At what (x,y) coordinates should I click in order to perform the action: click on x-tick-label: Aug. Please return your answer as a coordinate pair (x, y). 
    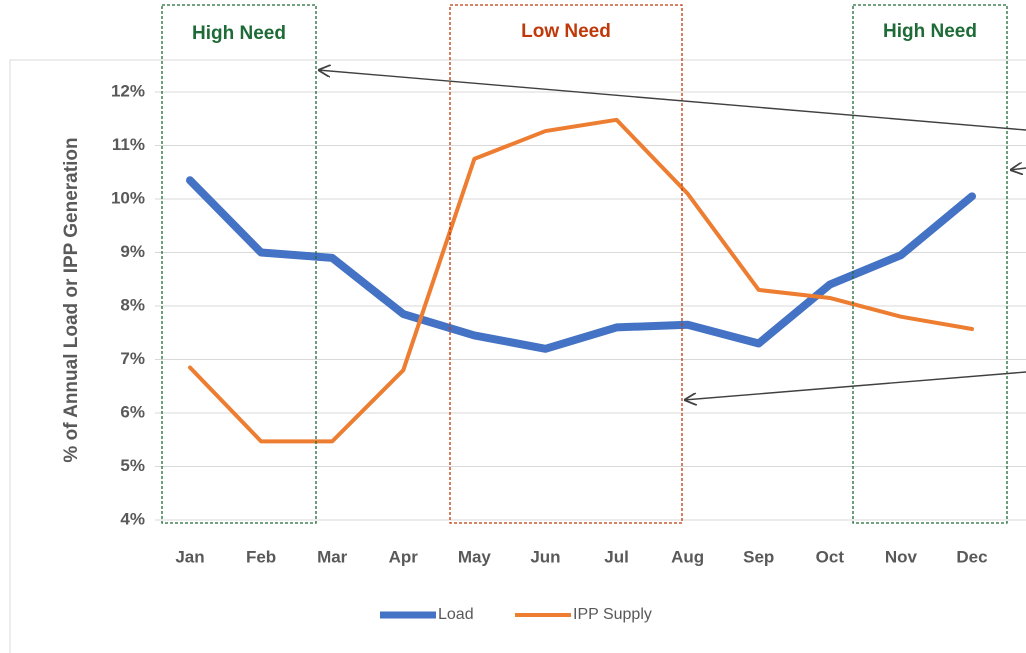
    Looking at the image, I should click on (687, 556).